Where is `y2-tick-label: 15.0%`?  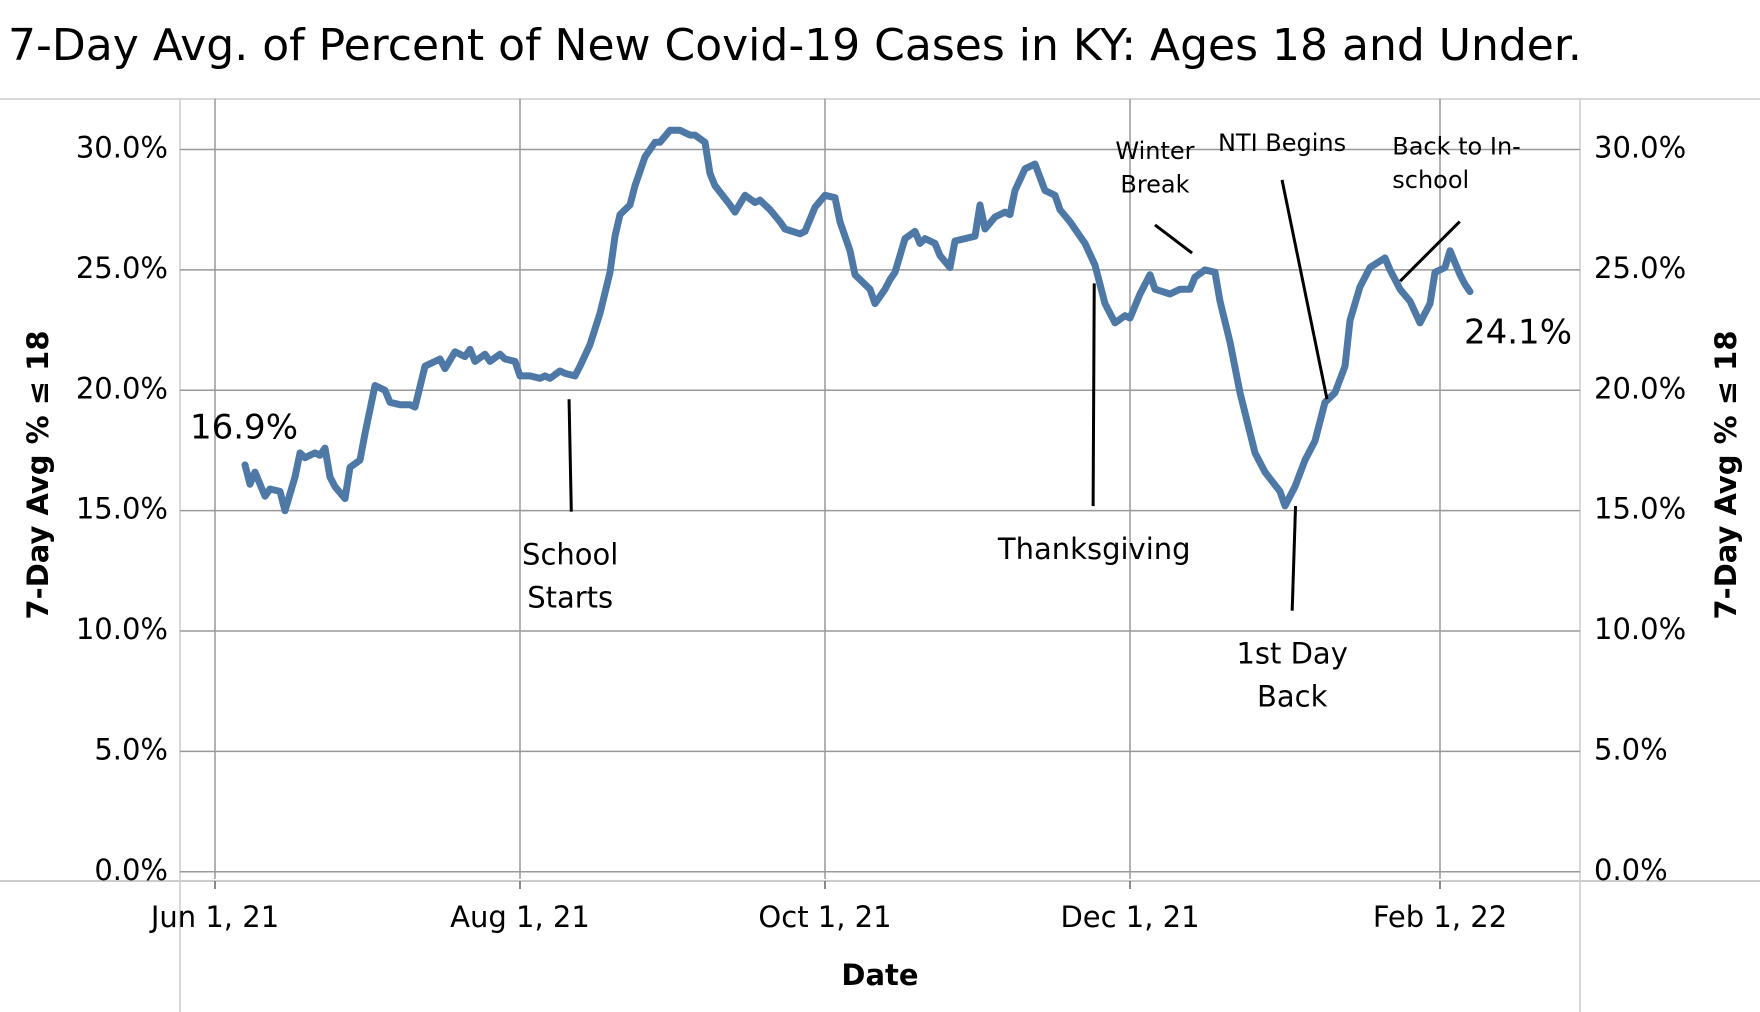
y2-tick-label: 15.0% is located at coordinates (1640, 509).